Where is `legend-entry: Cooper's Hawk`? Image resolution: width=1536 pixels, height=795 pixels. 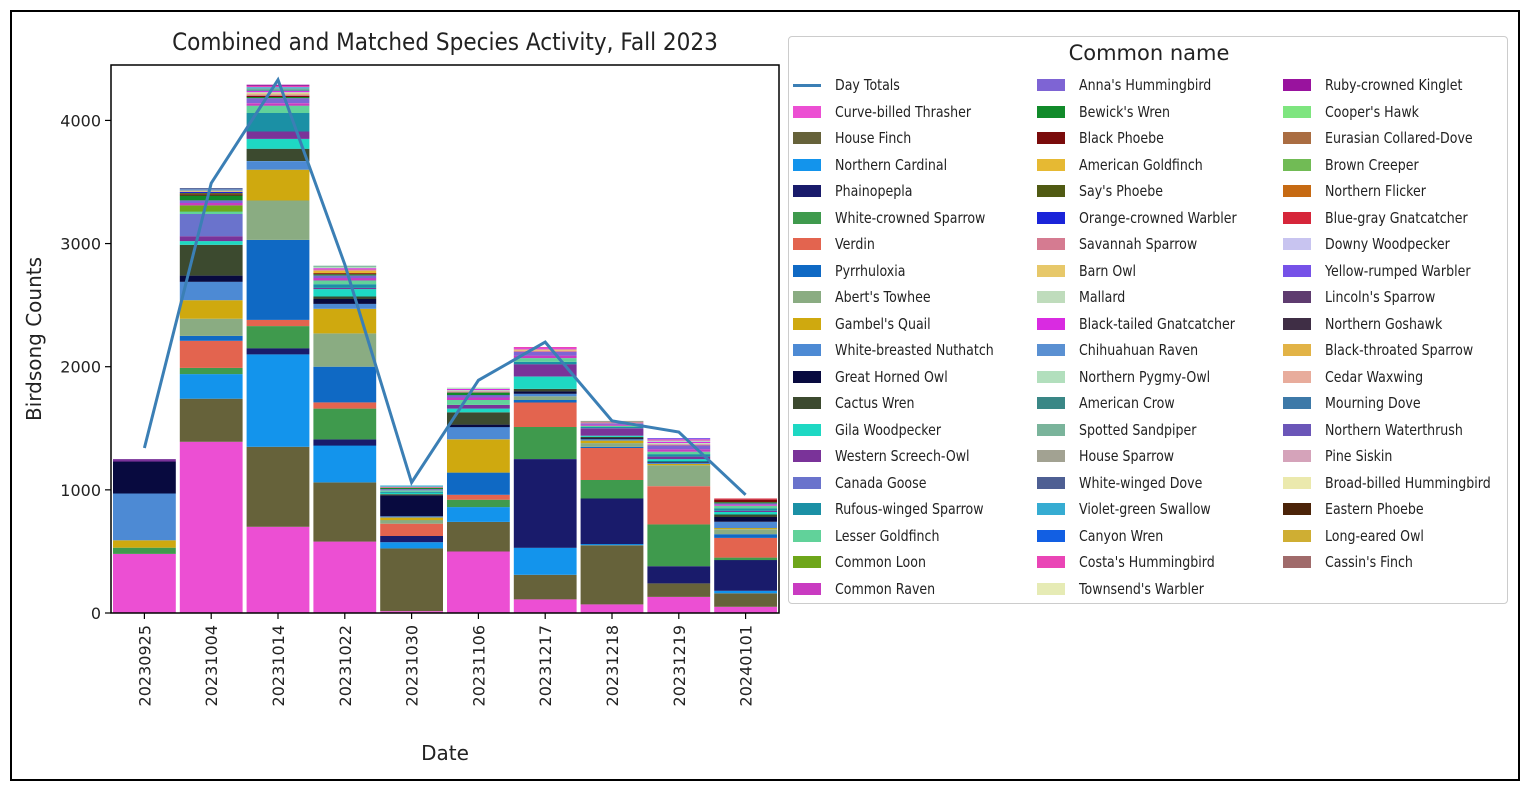
legend-entry: Cooper's Hawk is located at coordinates (1360, 112).